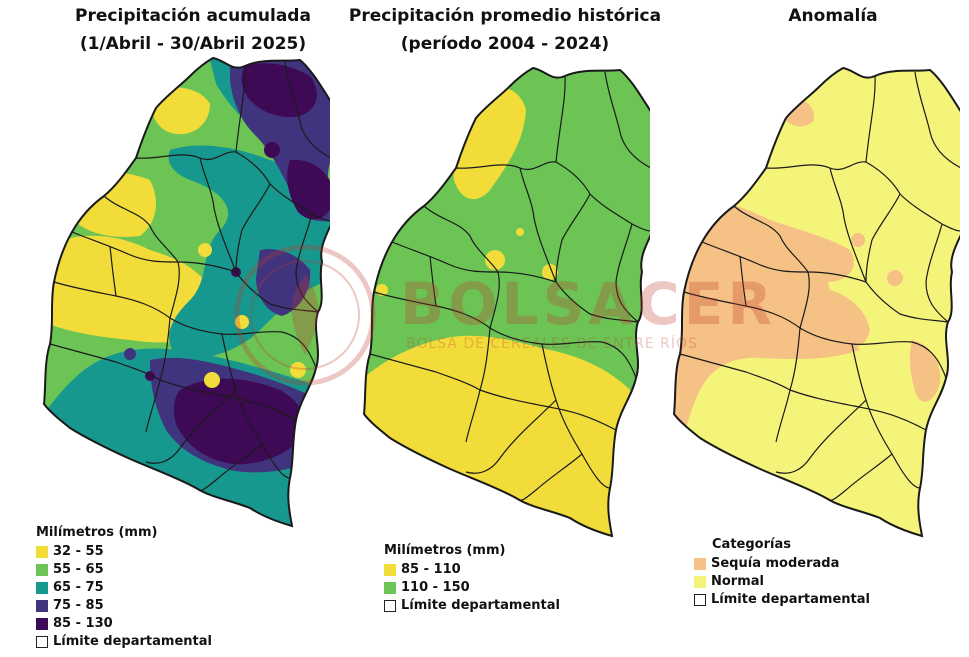 The height and width of the screenshot is (657, 969). I want to click on legend-item: 65 - 75, so click(124, 588).